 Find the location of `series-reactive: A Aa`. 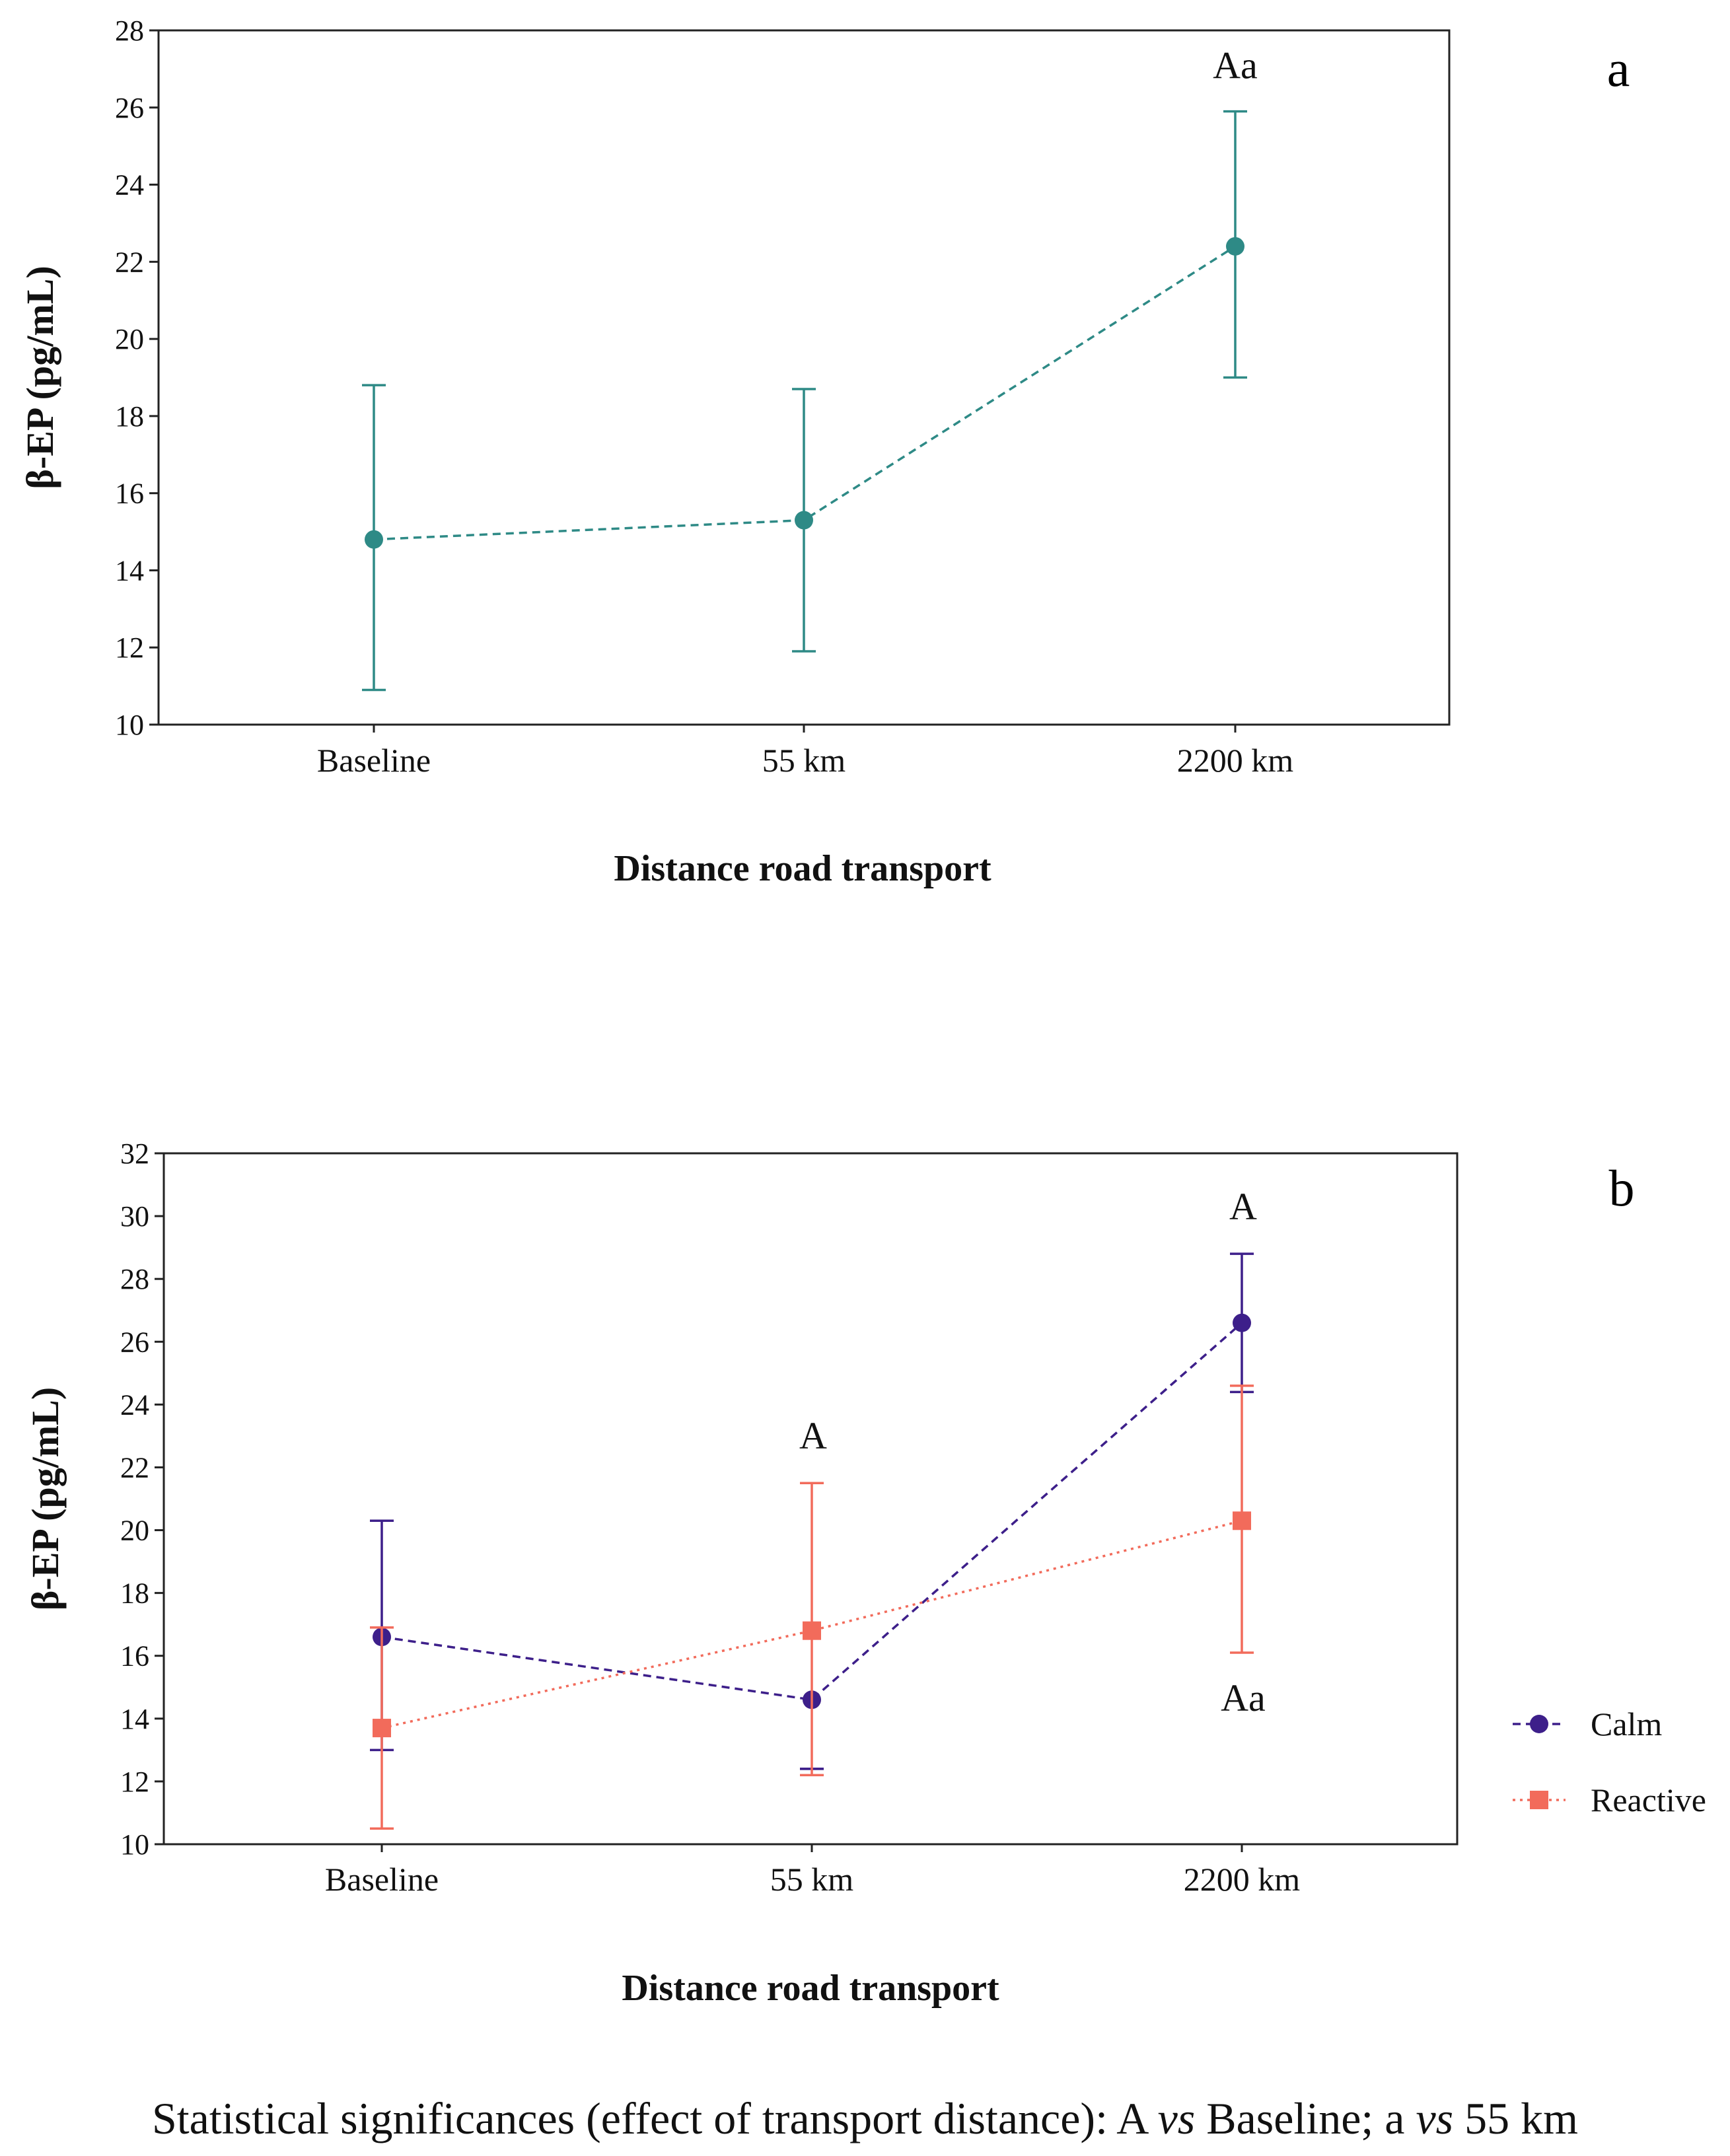

series-reactive: A Aa is located at coordinates (818, 1607).